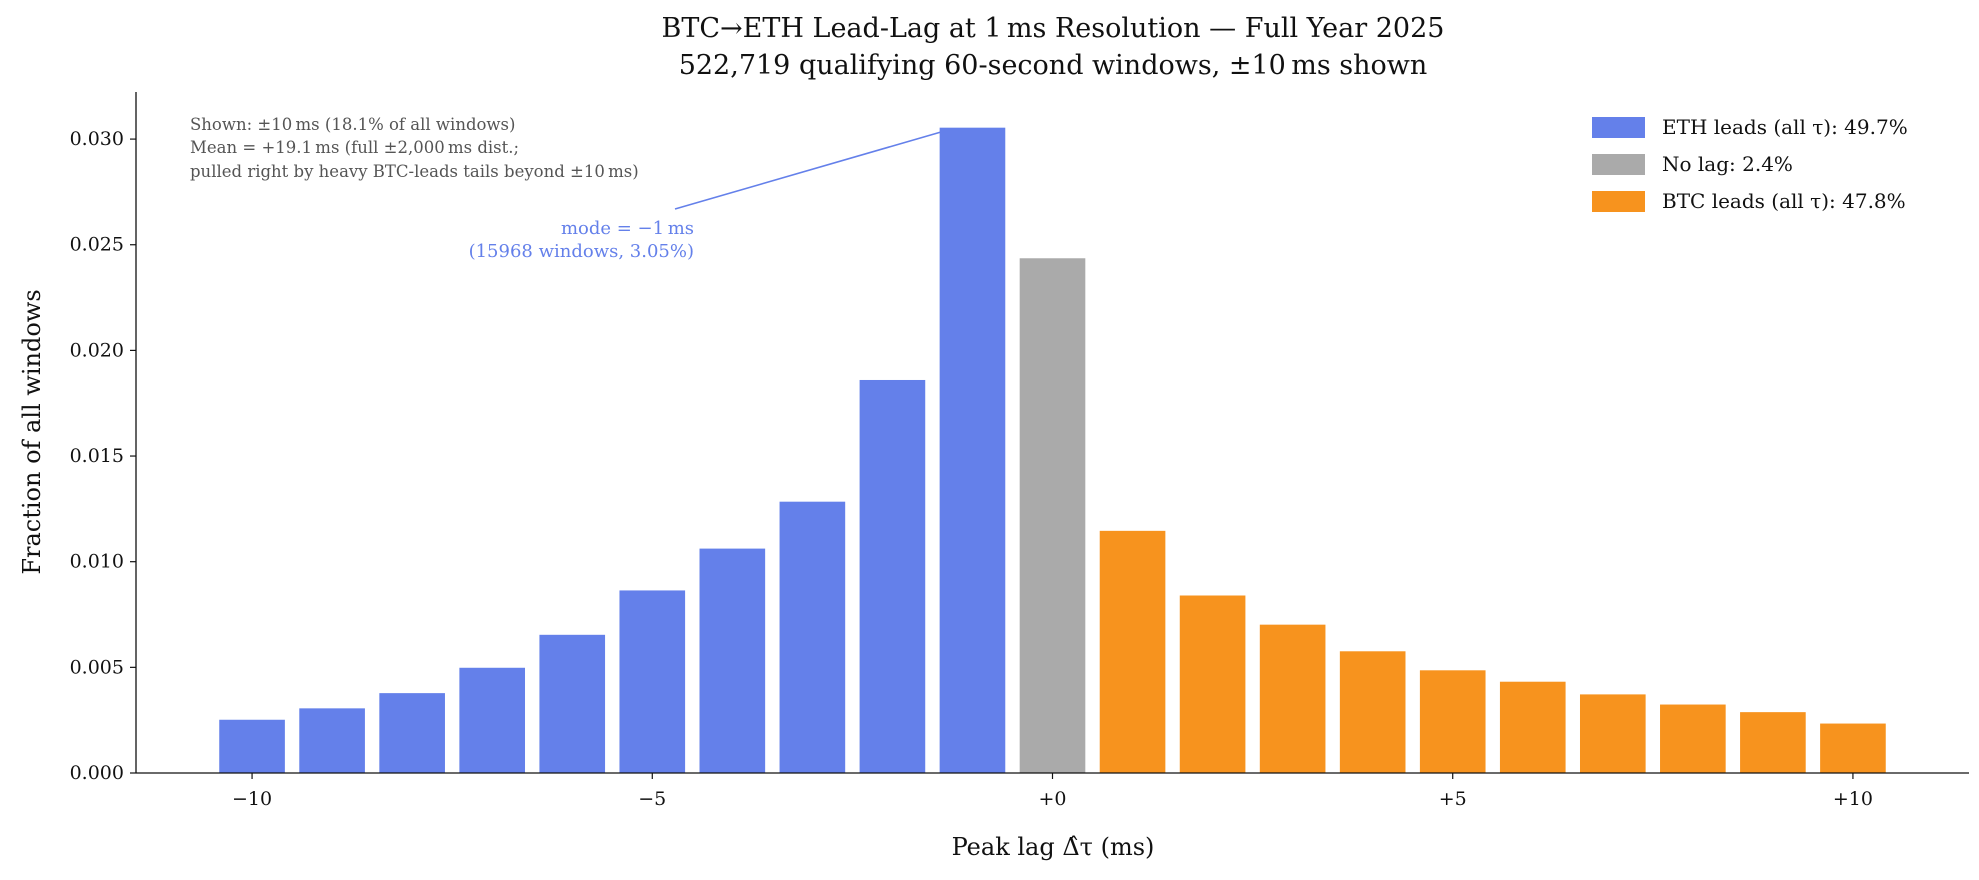 The height and width of the screenshot is (880, 1979). What do you see at coordinates (252, 746) in the screenshot?
I see `bar-lag--10` at bounding box center [252, 746].